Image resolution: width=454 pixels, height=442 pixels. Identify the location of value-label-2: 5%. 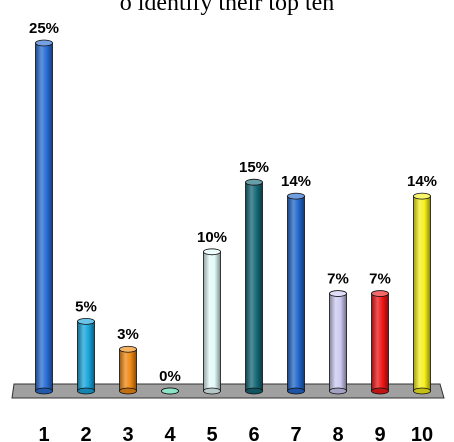
(86, 306).